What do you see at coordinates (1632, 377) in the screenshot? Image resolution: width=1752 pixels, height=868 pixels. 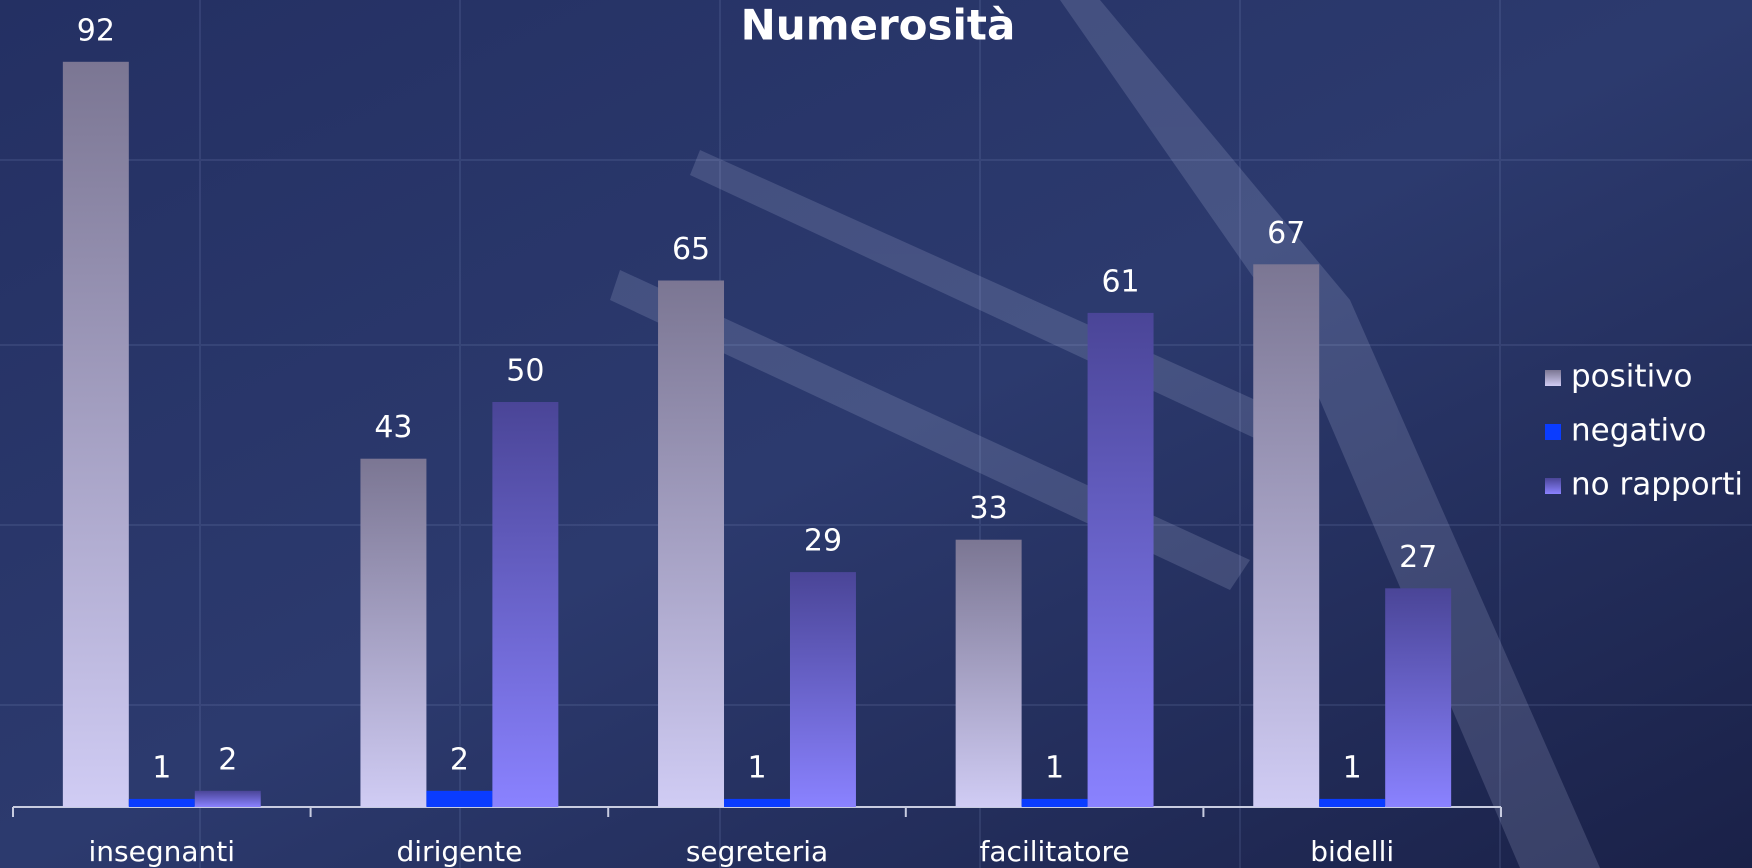 I see `legend-label: positivo` at bounding box center [1632, 377].